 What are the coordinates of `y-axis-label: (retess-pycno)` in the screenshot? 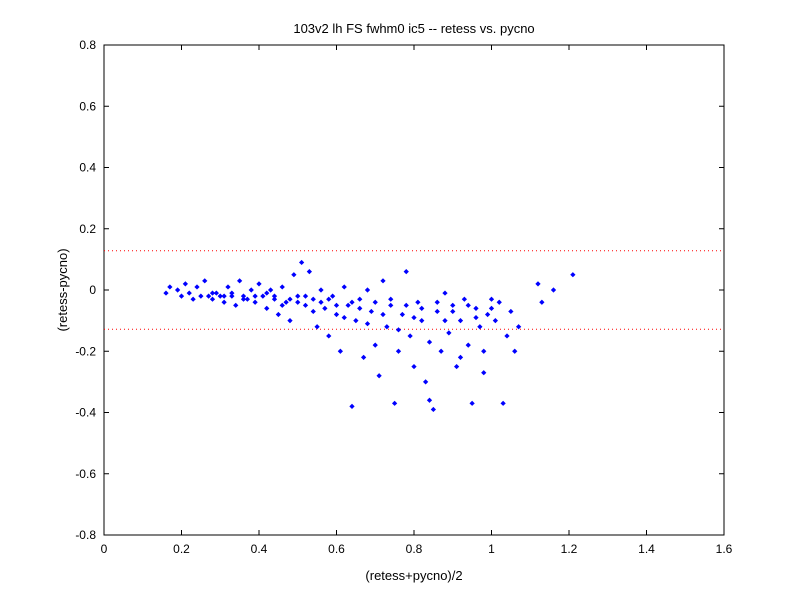 It's located at (62, 289).